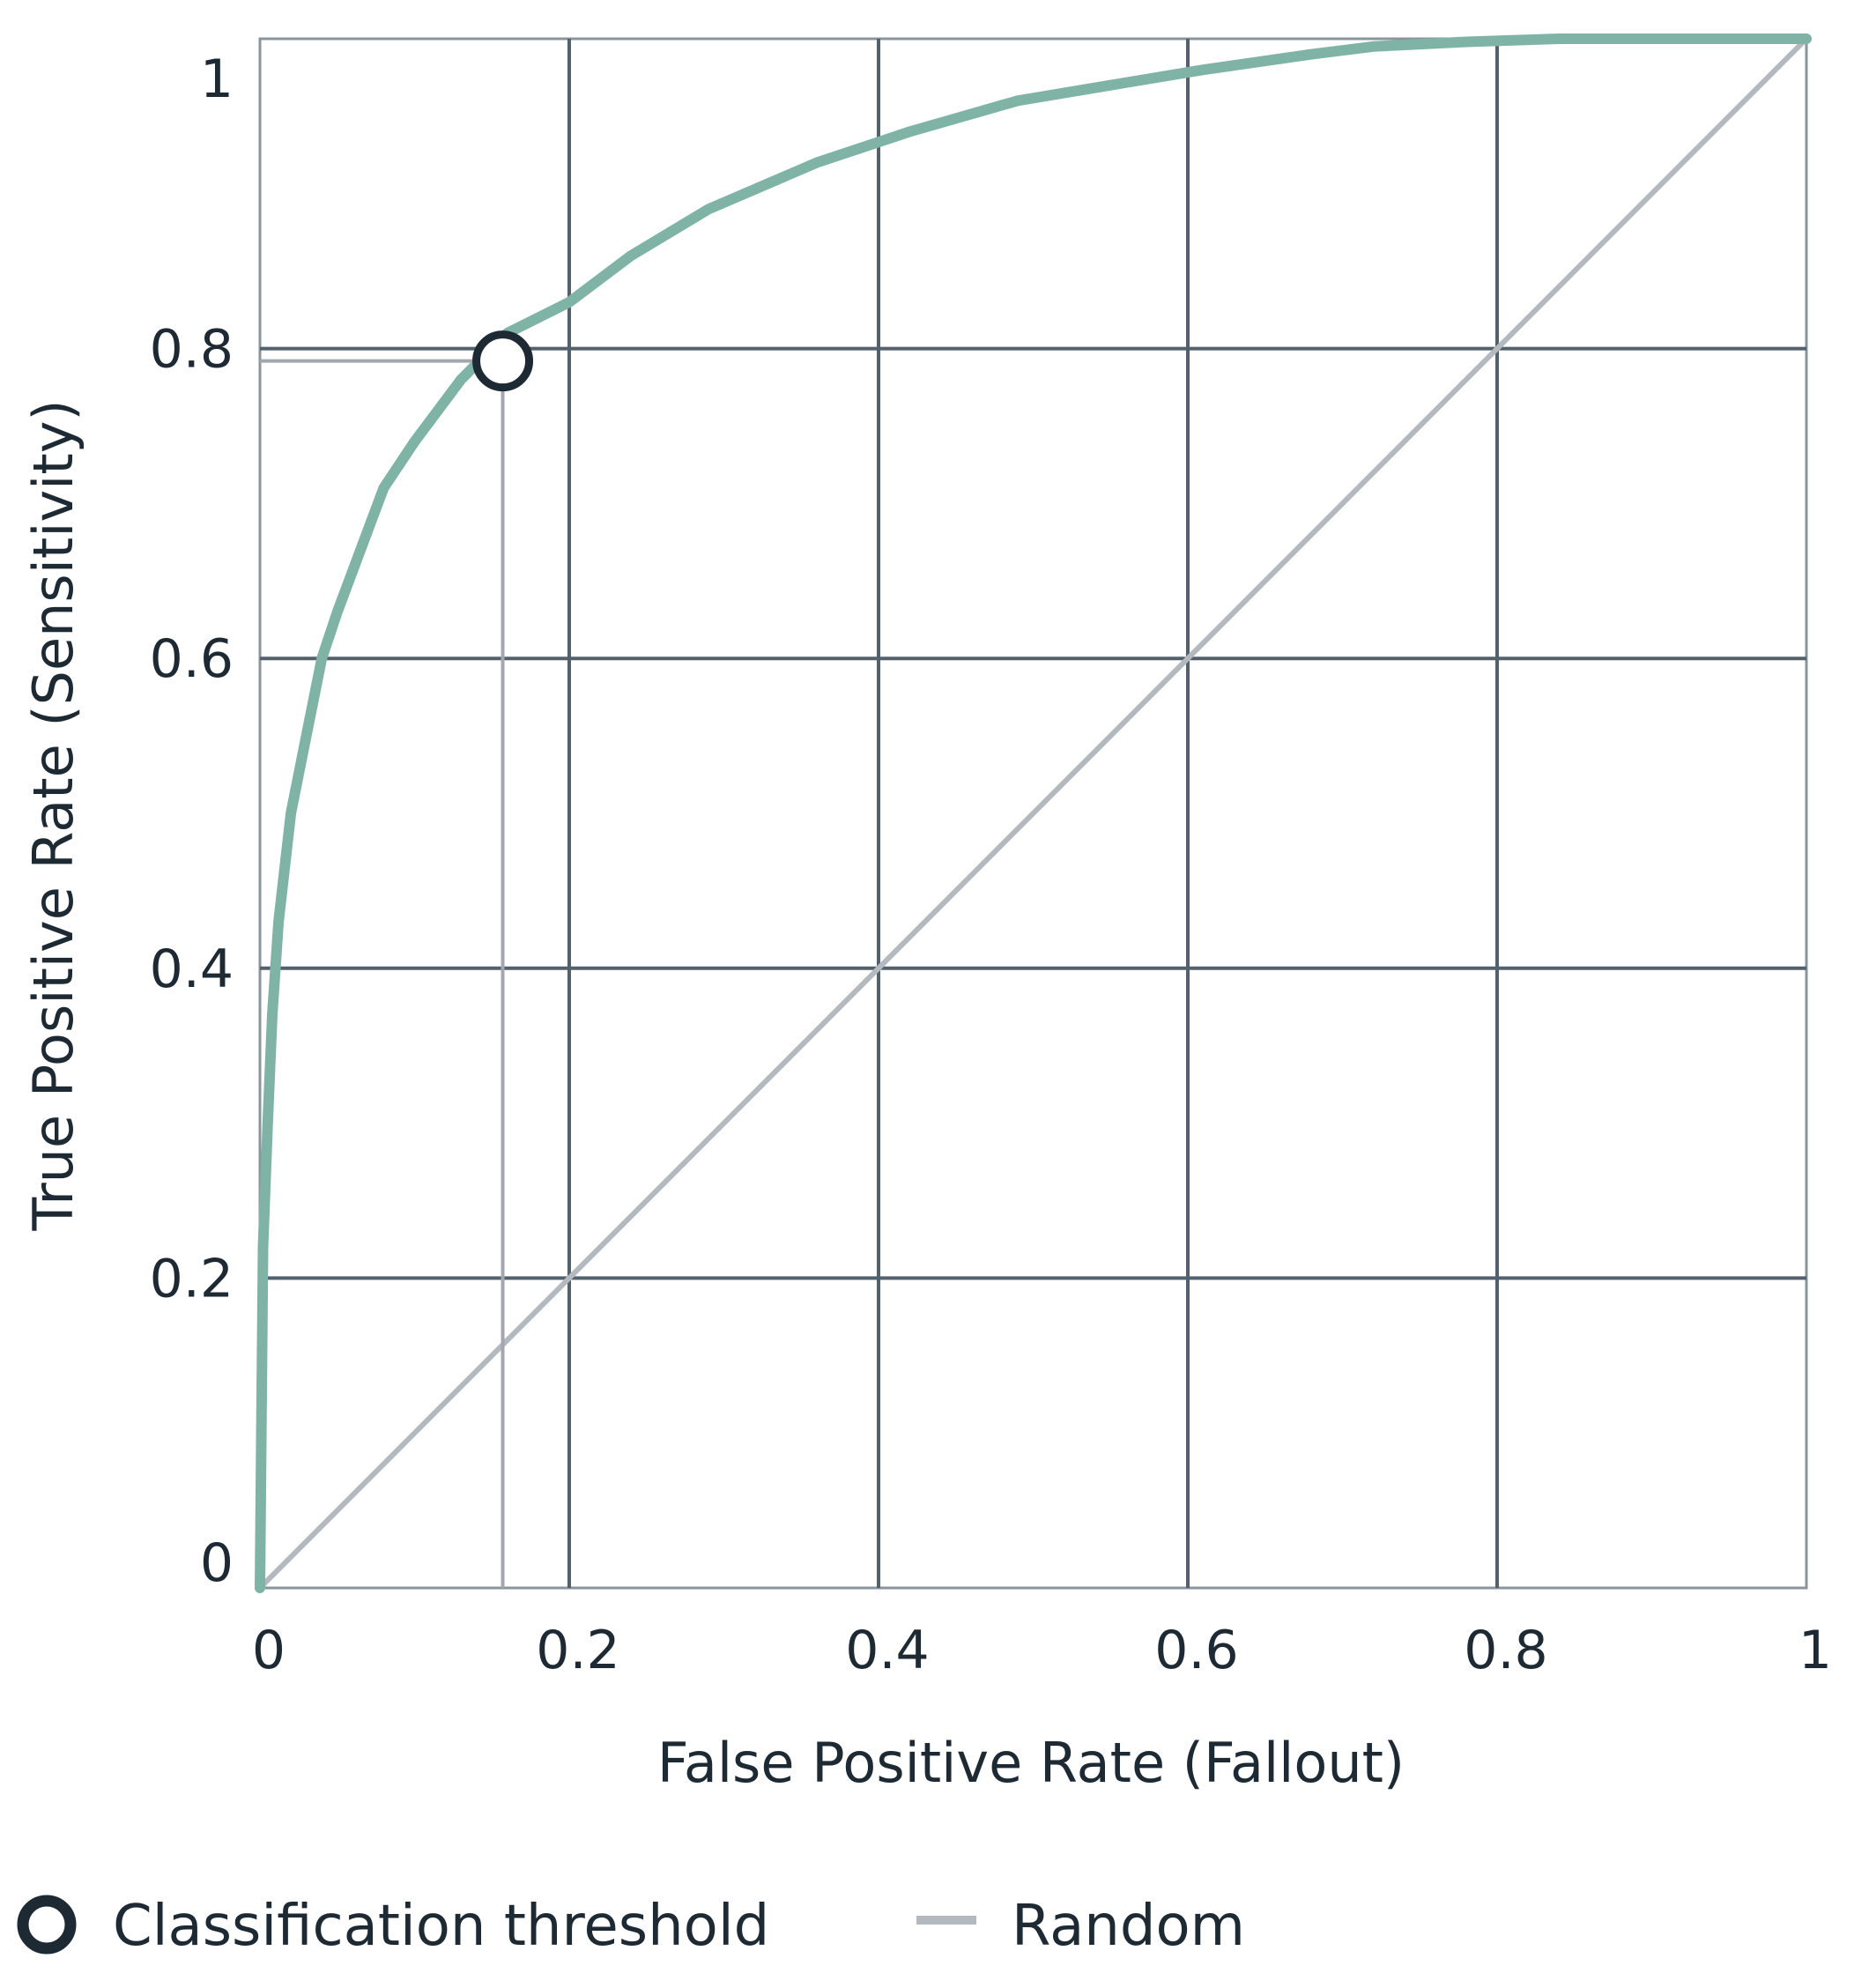 The height and width of the screenshot is (1988, 1854). I want to click on y-tick-label: 0.4, so click(192, 969).